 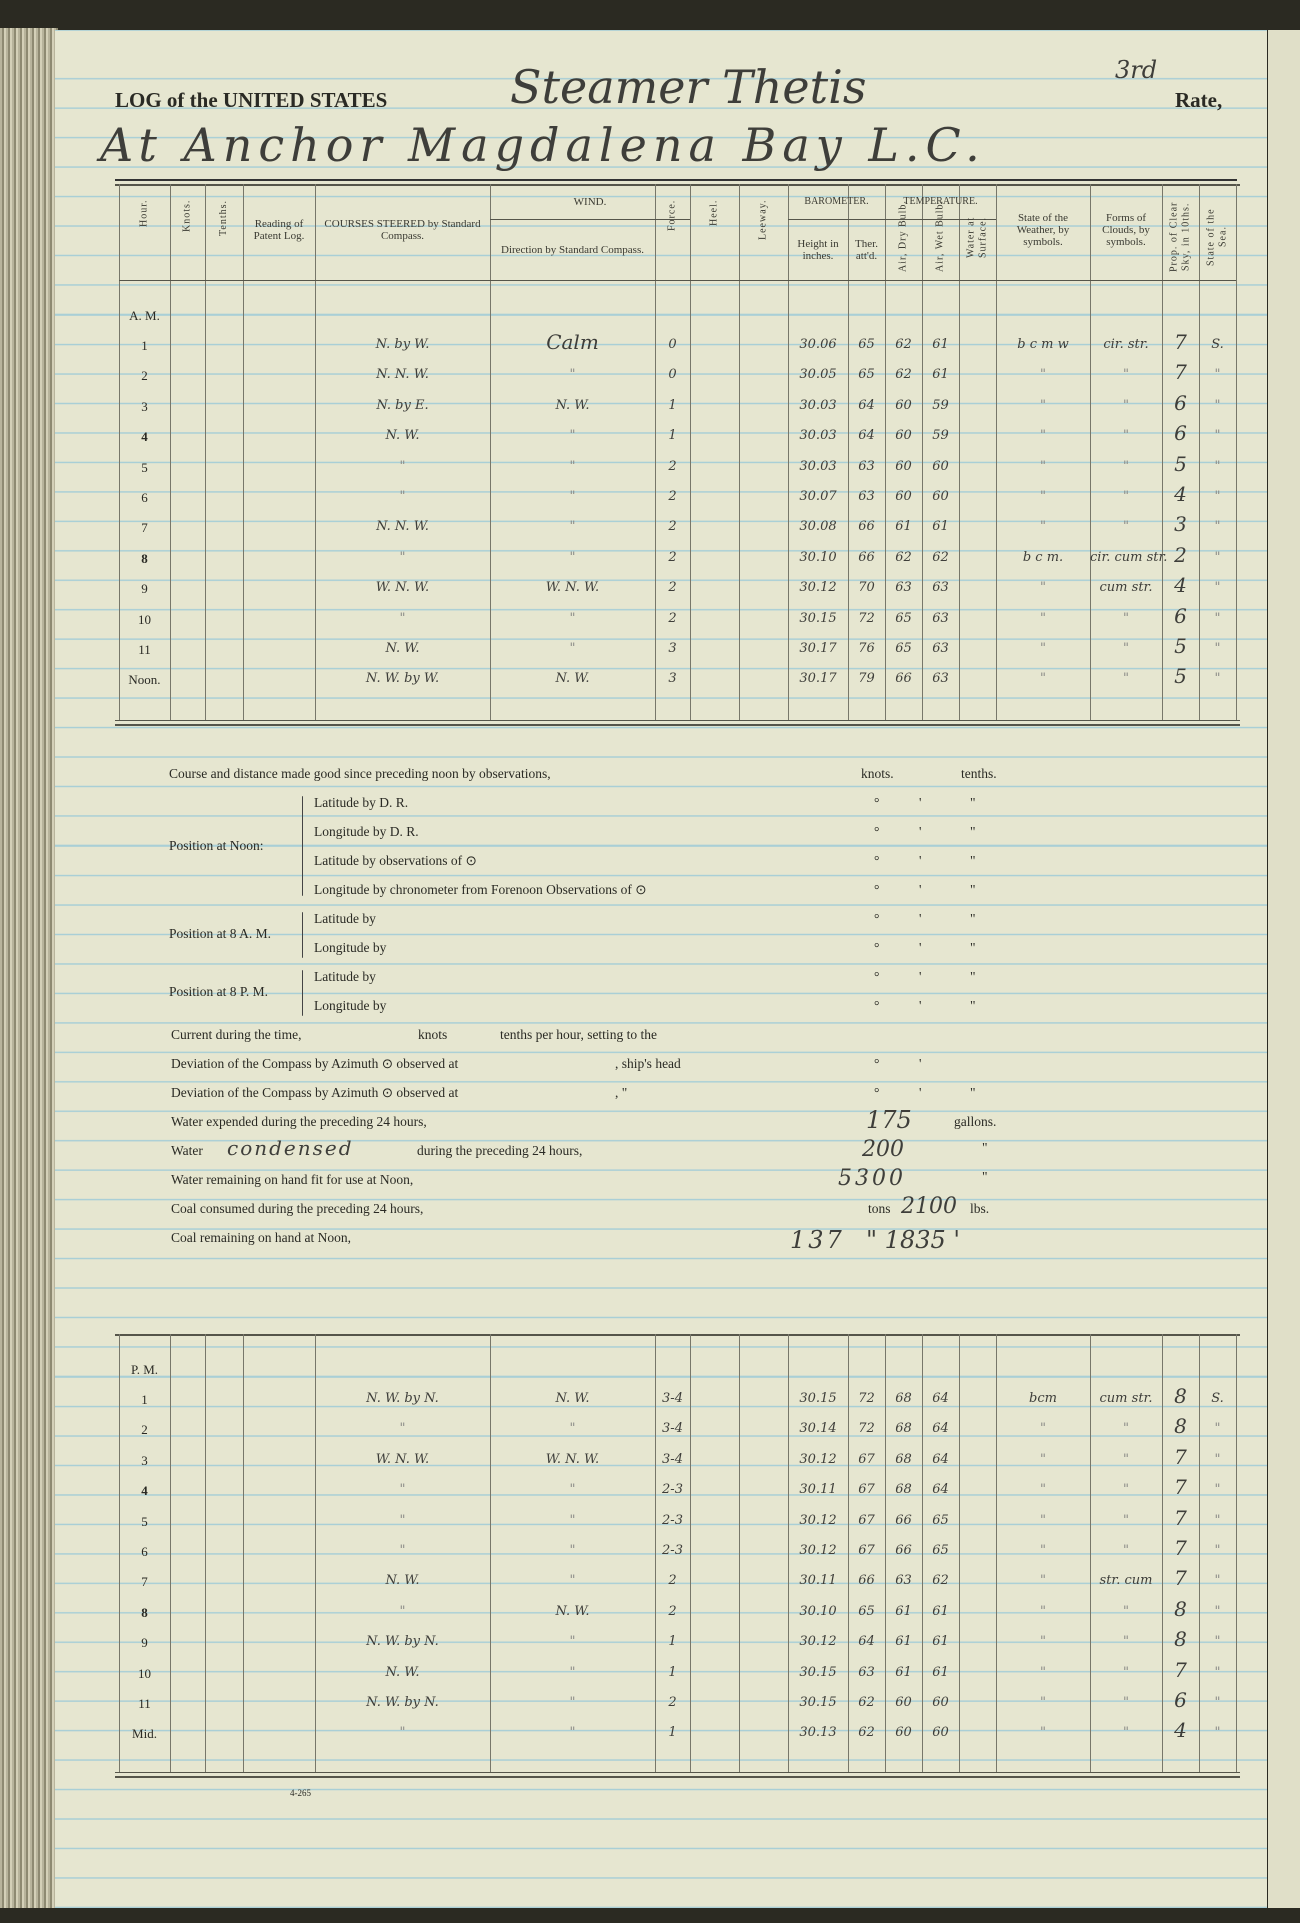 I want to click on row-cell: 72, so click(x=866, y=1429).